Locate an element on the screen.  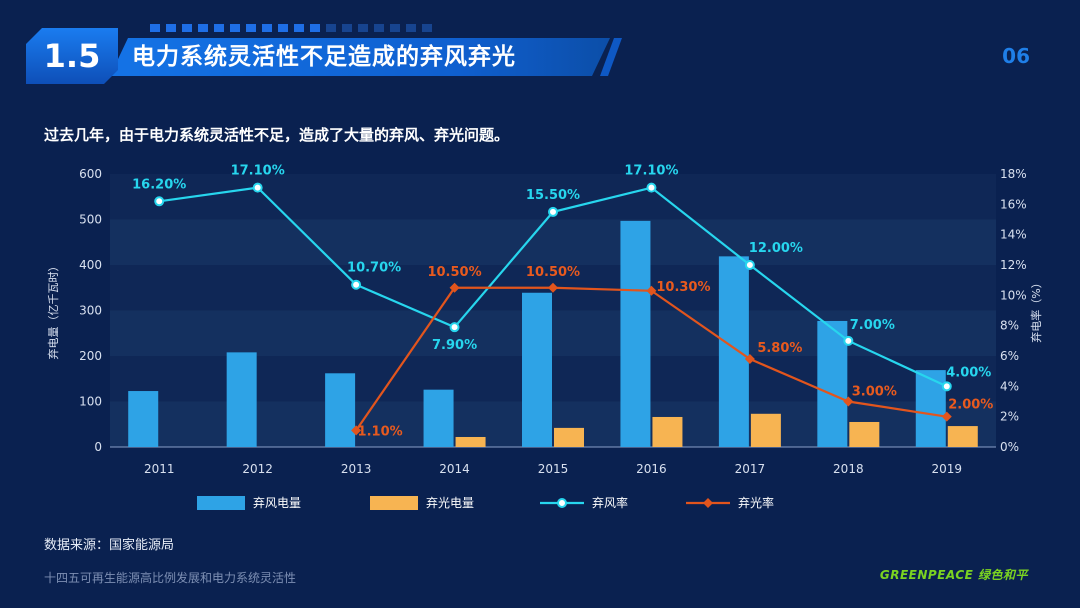
right-axis-ticks: 0% 2% 4% 6% 8% 10% 12% 14% 16% 18% is located at coordinates (1013, 310).